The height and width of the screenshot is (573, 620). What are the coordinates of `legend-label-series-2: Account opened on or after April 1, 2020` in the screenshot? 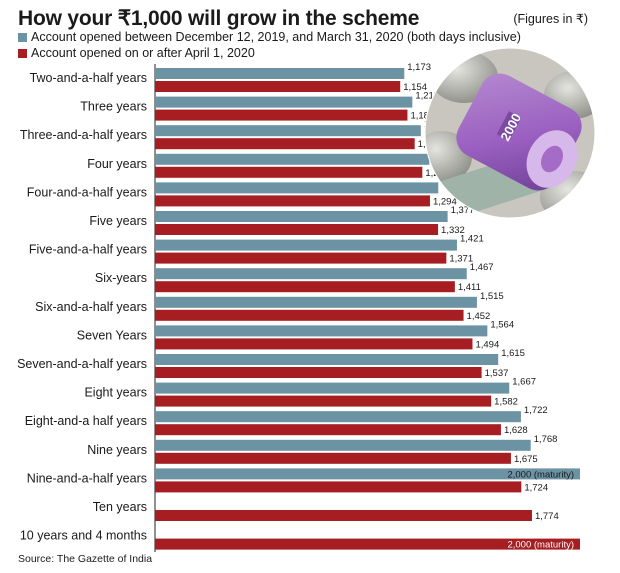 It's located at (143, 53).